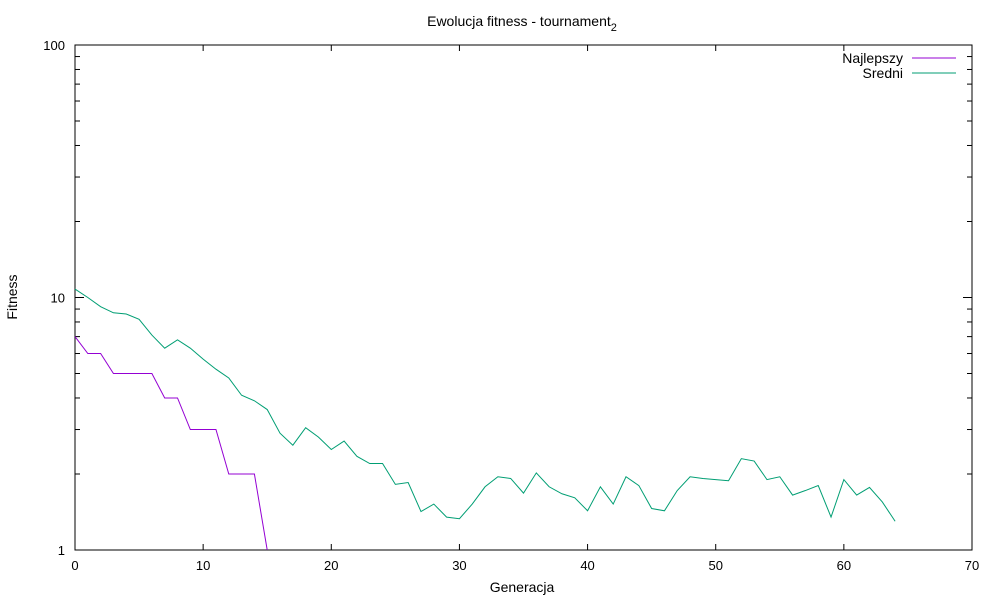  What do you see at coordinates (61, 550) in the screenshot?
I see `y-tick-label: 1` at bounding box center [61, 550].